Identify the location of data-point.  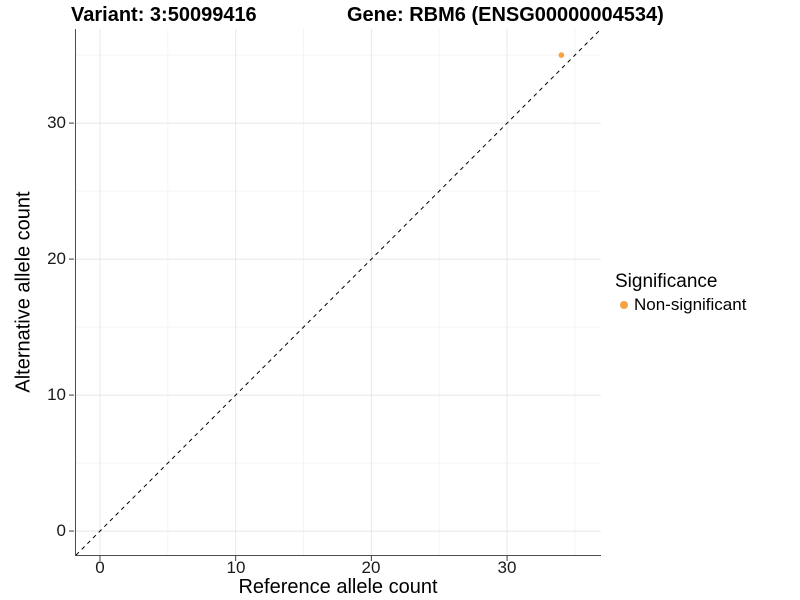
(561, 55).